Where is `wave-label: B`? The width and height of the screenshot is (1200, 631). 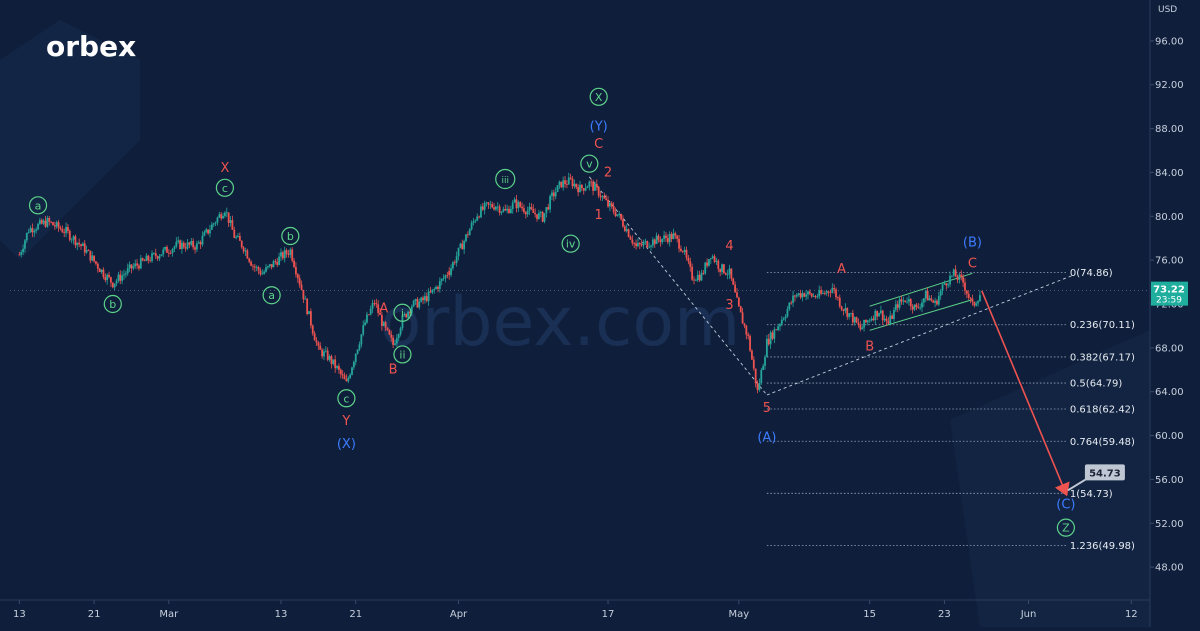
wave-label: B is located at coordinates (869, 347).